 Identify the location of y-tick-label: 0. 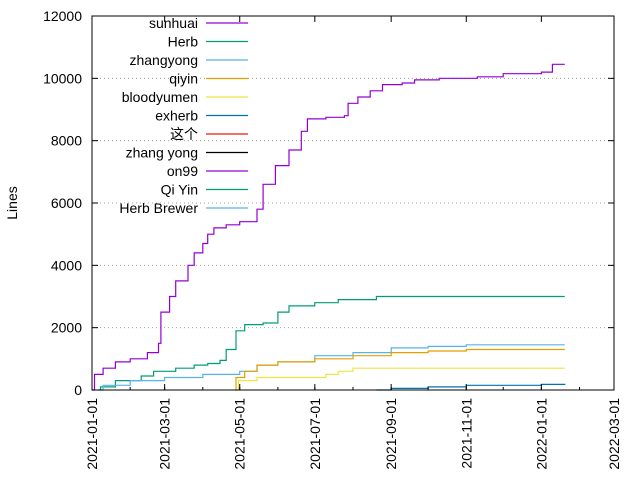
(78, 390).